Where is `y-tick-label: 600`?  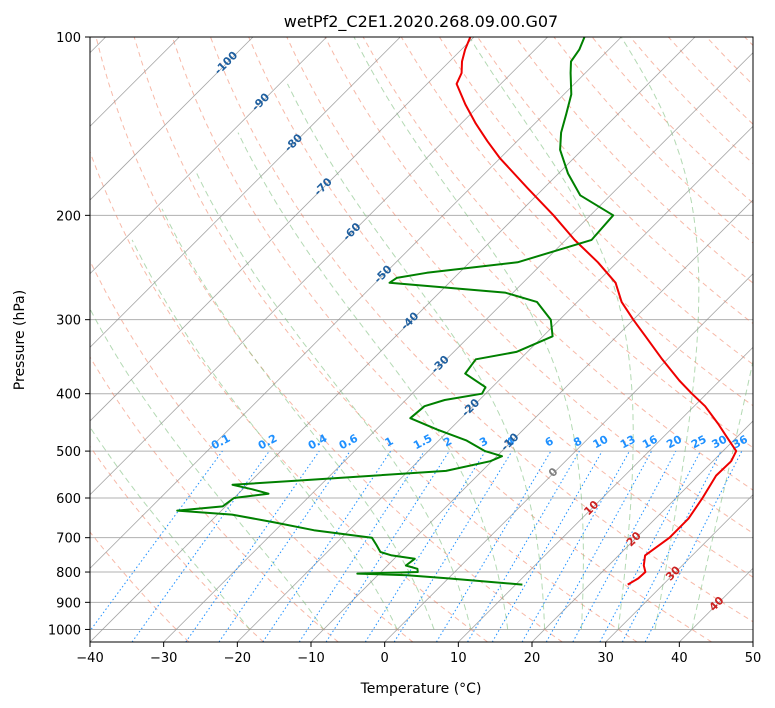 y-tick-label: 600 is located at coordinates (68, 499).